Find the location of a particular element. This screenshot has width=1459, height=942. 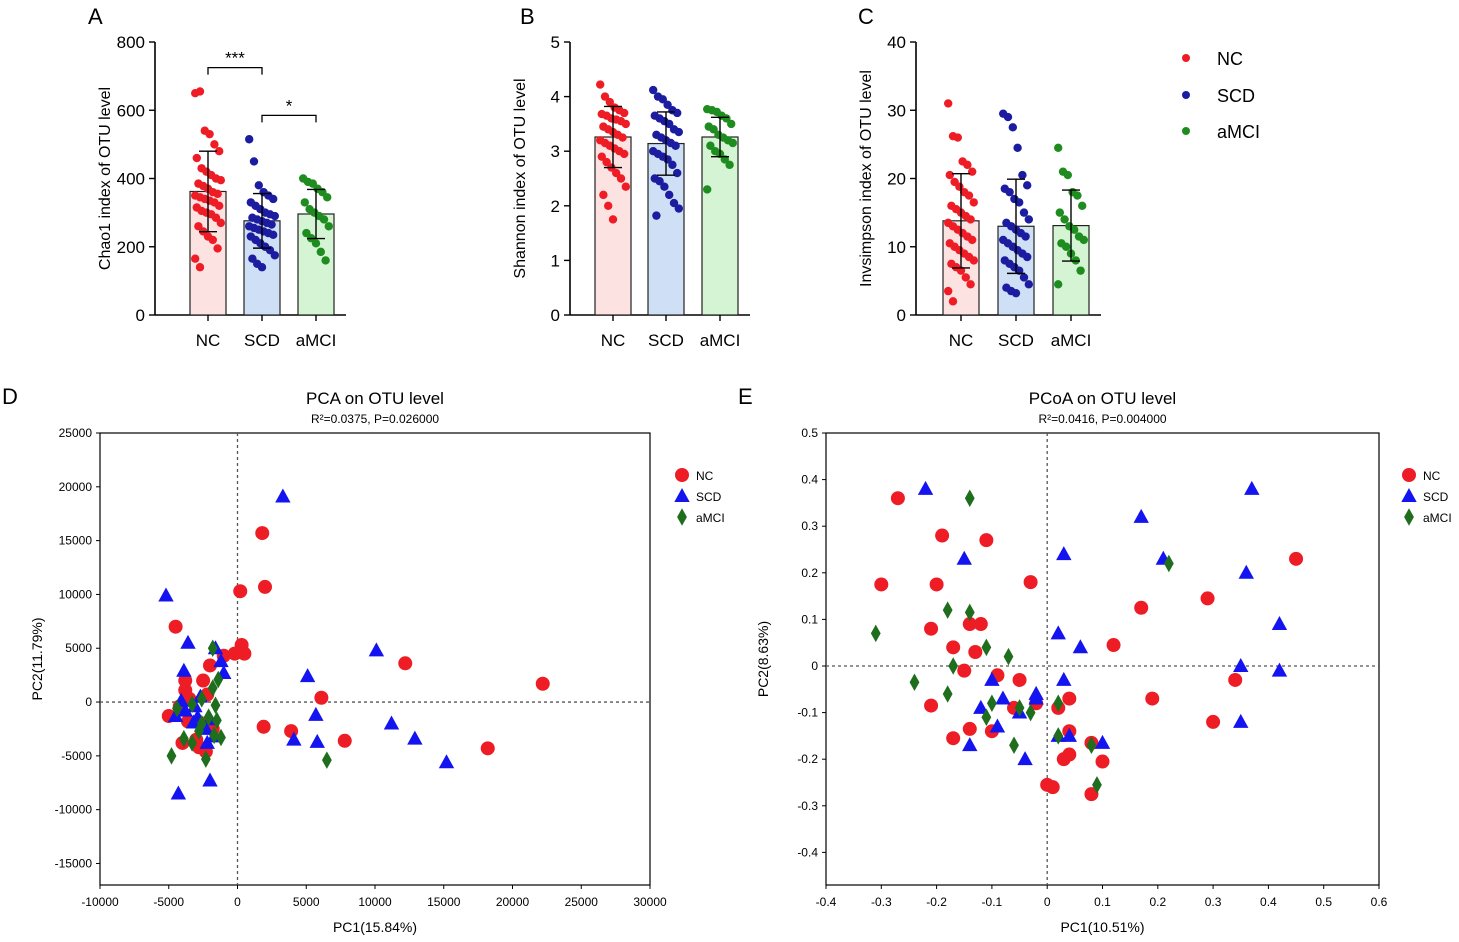

y-tick-label: 3 is located at coordinates (555, 151).